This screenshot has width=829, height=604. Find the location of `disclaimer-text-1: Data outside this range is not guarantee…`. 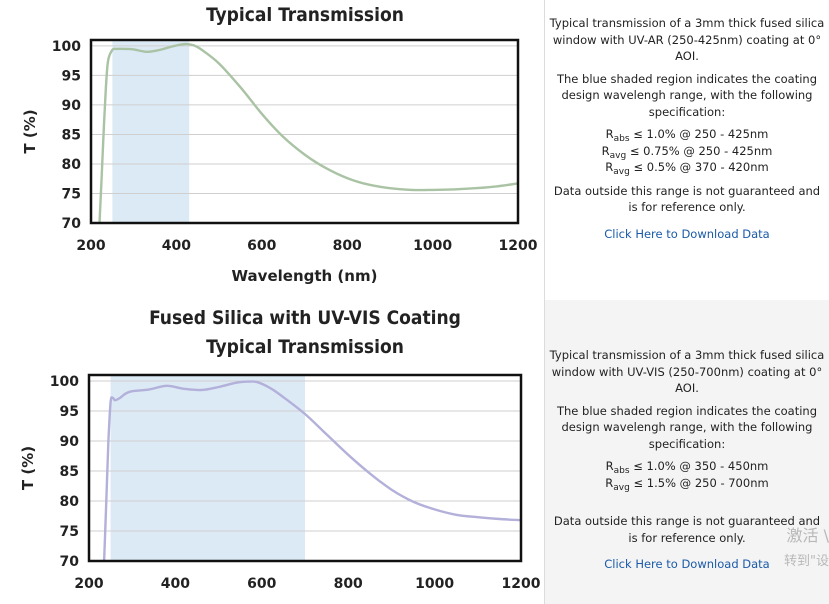

disclaimer-text-1: Data outside this range is not guarantee… is located at coordinates (687, 199).